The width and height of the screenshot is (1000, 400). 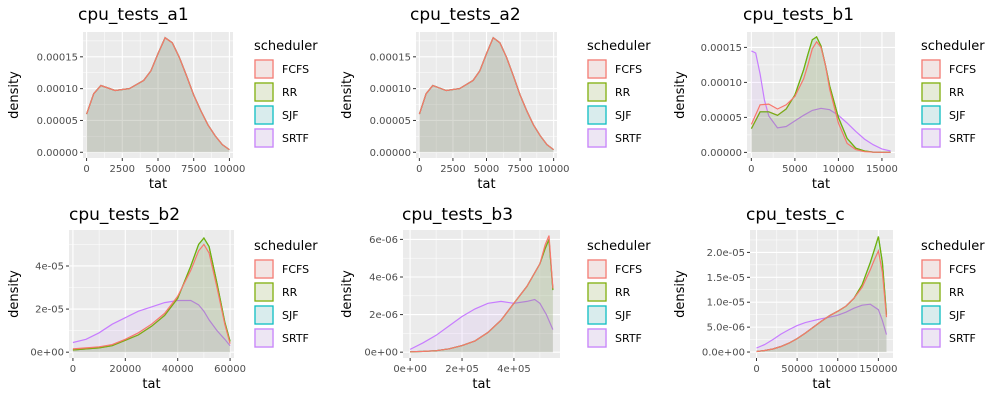 I want to click on chart-3-plot-background, so click(x=821, y=95).